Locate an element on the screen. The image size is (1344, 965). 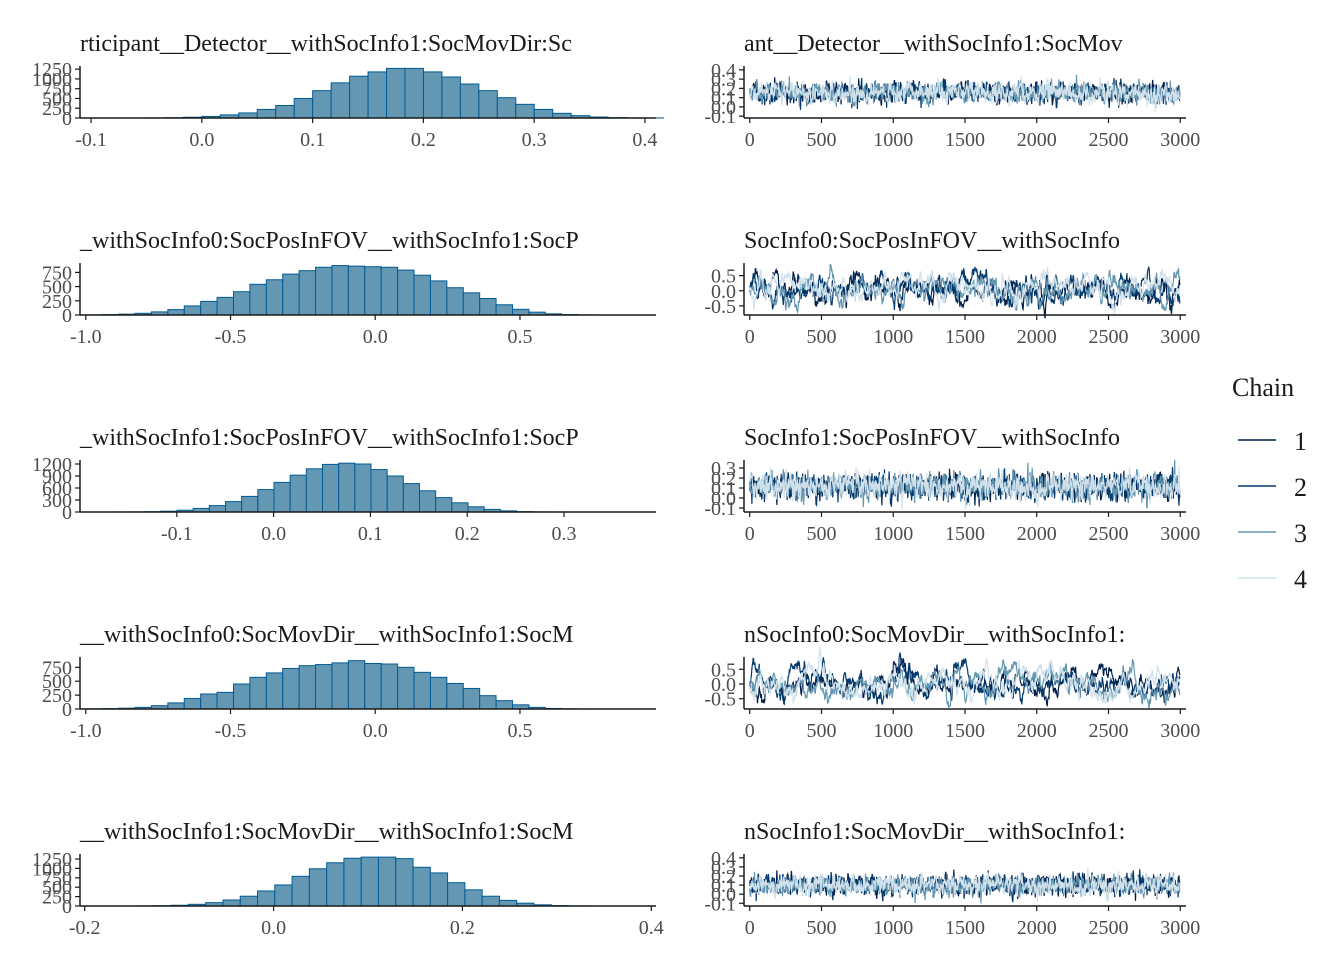
legend-entry-4: 4 is located at coordinates (1272, 579).